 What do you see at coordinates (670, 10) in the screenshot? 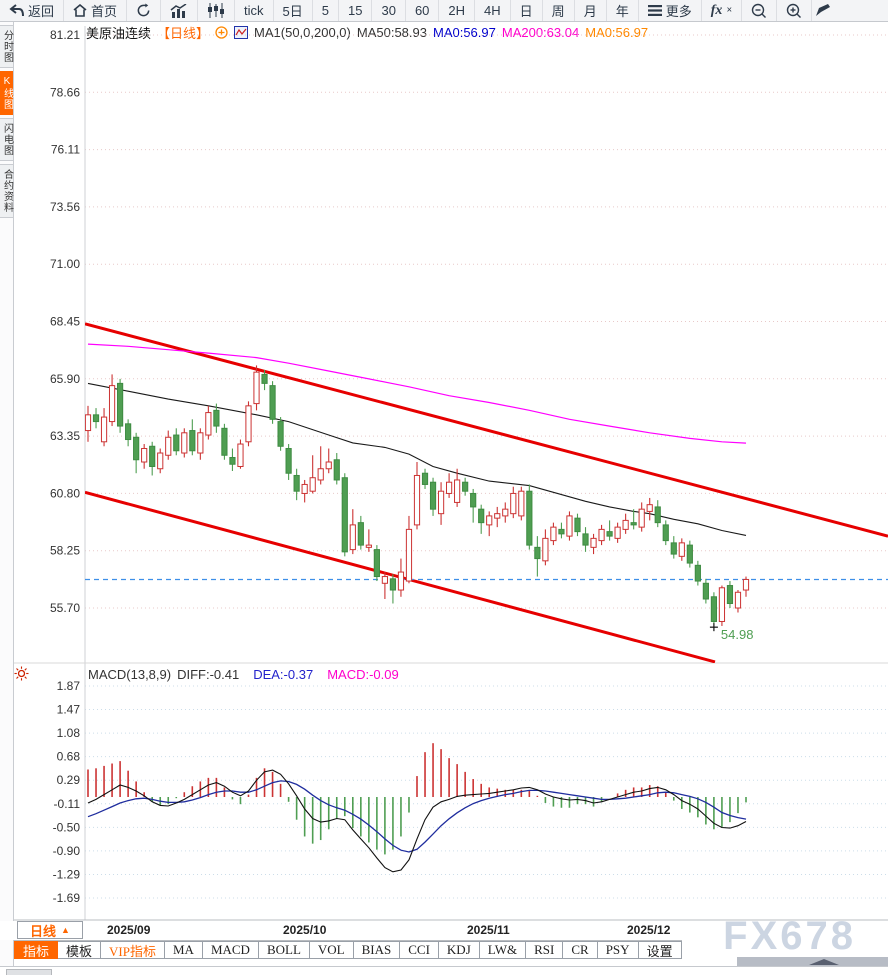
I see `more-menu-button: 更多` at bounding box center [670, 10].